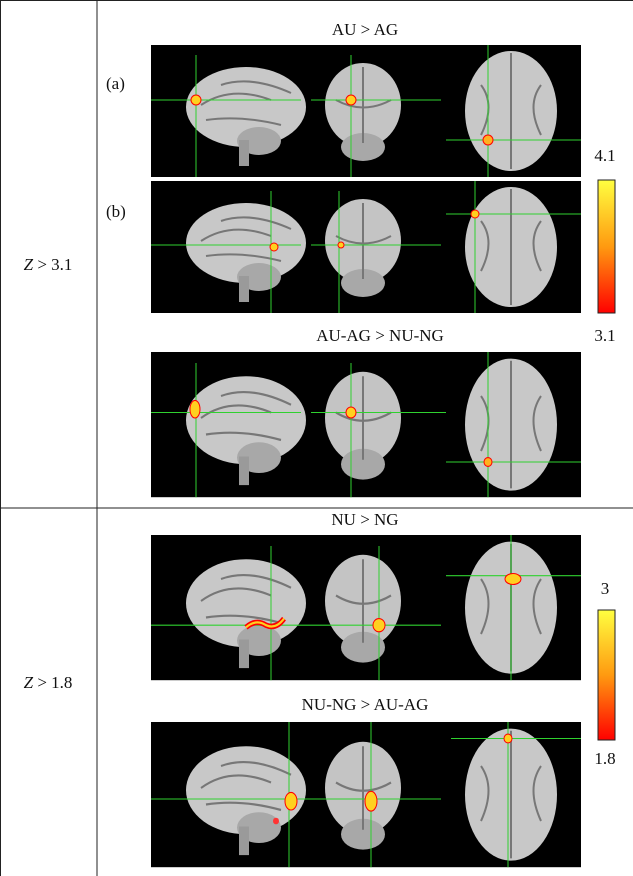 The image size is (633, 876). Describe the element at coordinates (604, 335) in the screenshot. I see `colorbar-min: 3.1` at that location.